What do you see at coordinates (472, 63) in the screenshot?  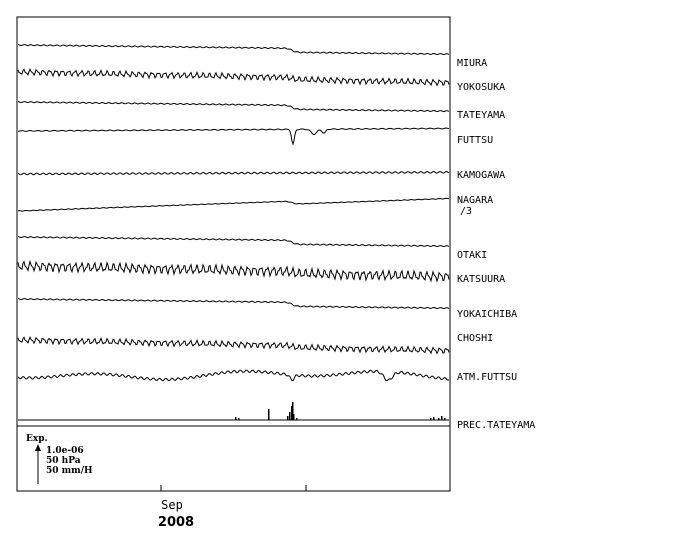 I see `series-label-miura: MIURA` at bounding box center [472, 63].